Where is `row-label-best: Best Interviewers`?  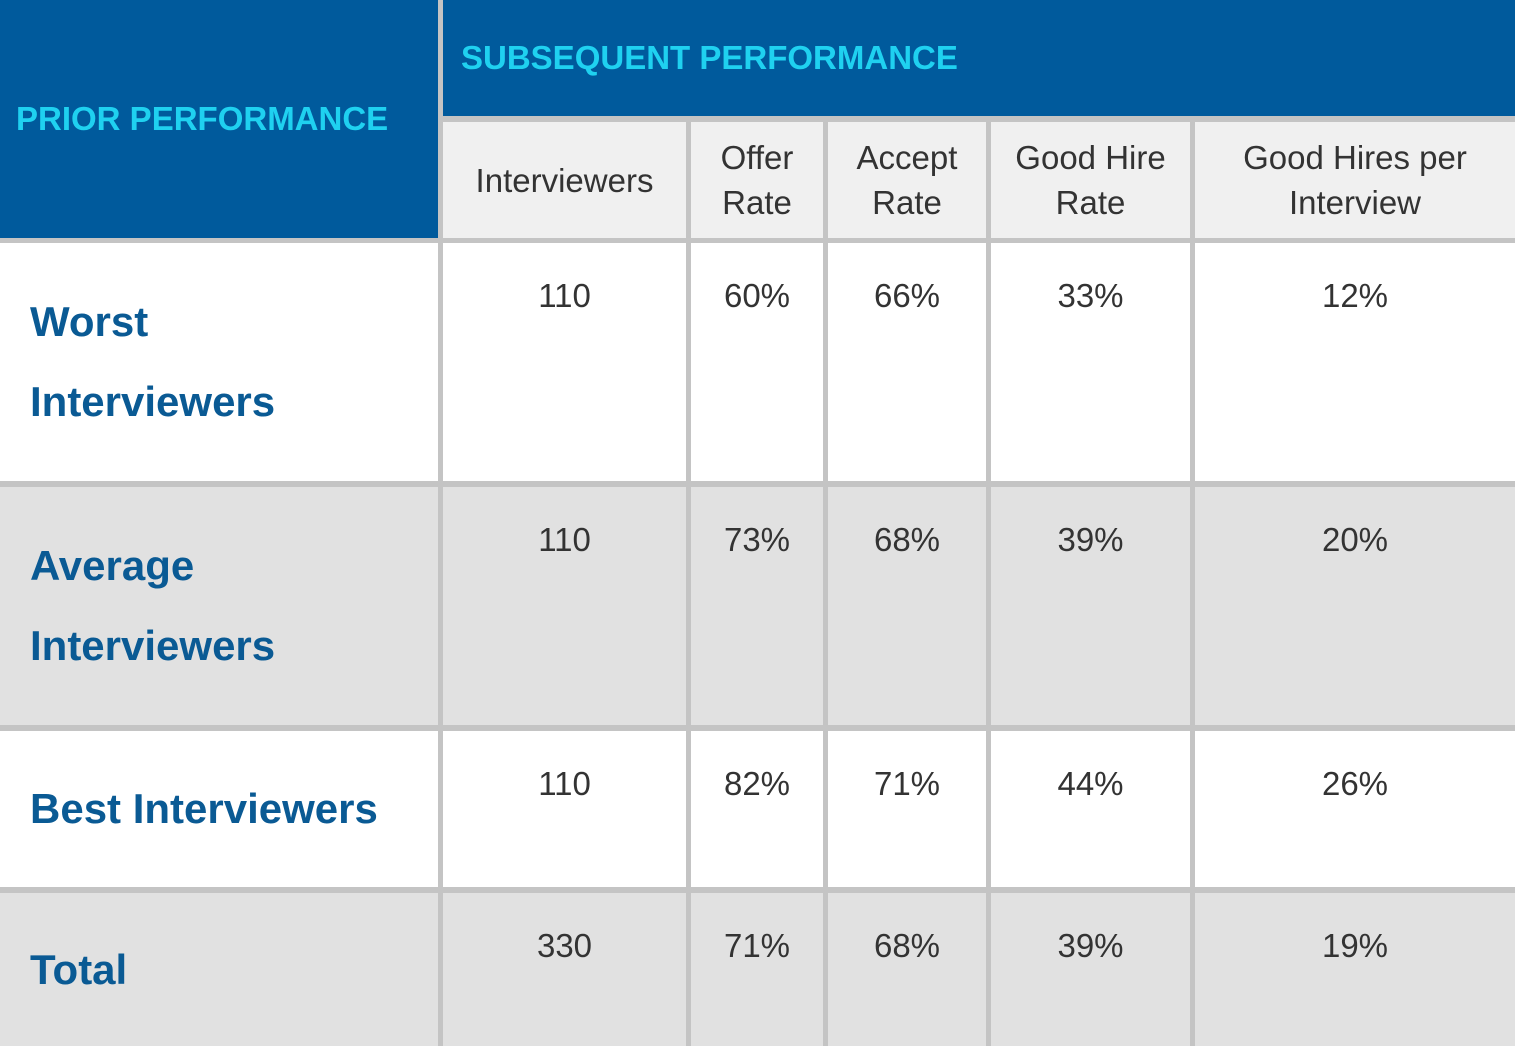 row-label-best: Best Interviewers is located at coordinates (219, 809).